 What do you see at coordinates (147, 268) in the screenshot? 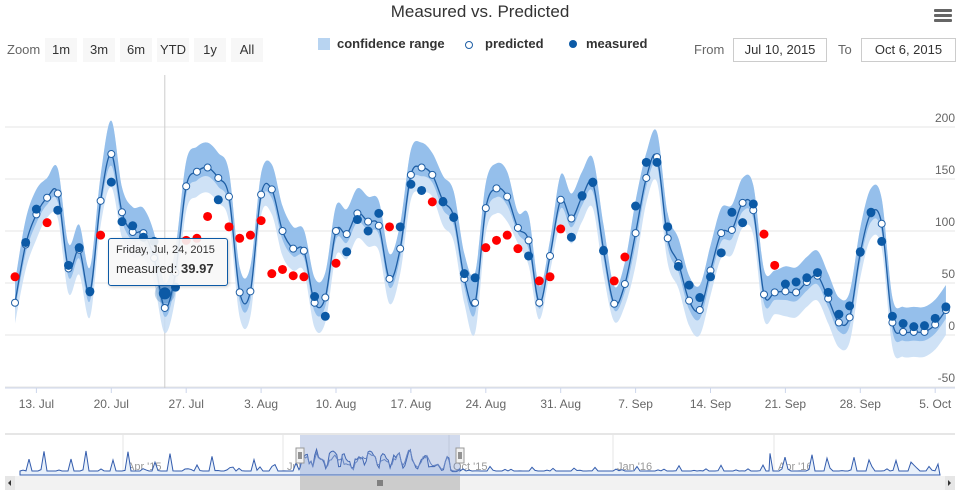
I see `tooltip-series: measured:` at bounding box center [147, 268].